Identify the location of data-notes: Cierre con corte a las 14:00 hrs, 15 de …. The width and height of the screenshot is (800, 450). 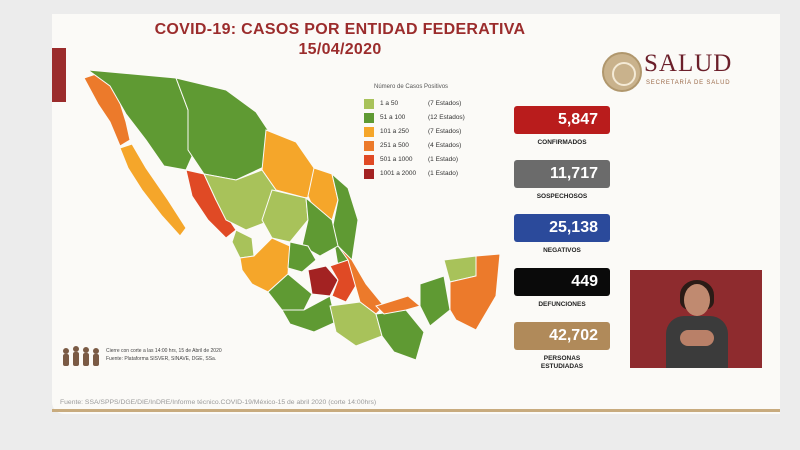
(164, 355).